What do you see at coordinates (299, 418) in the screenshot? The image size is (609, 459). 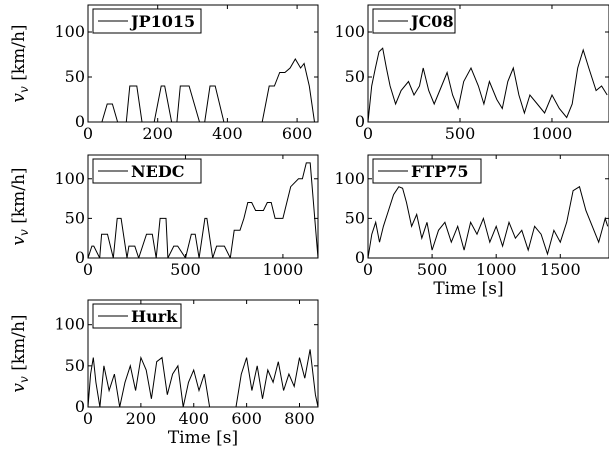 I see `x-tick-label: 800` at bounding box center [299, 418].